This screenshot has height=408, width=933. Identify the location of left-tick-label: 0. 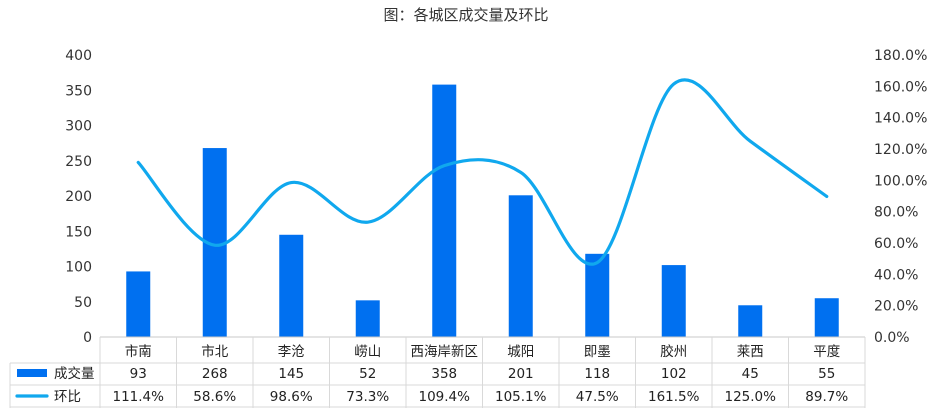
(87, 338).